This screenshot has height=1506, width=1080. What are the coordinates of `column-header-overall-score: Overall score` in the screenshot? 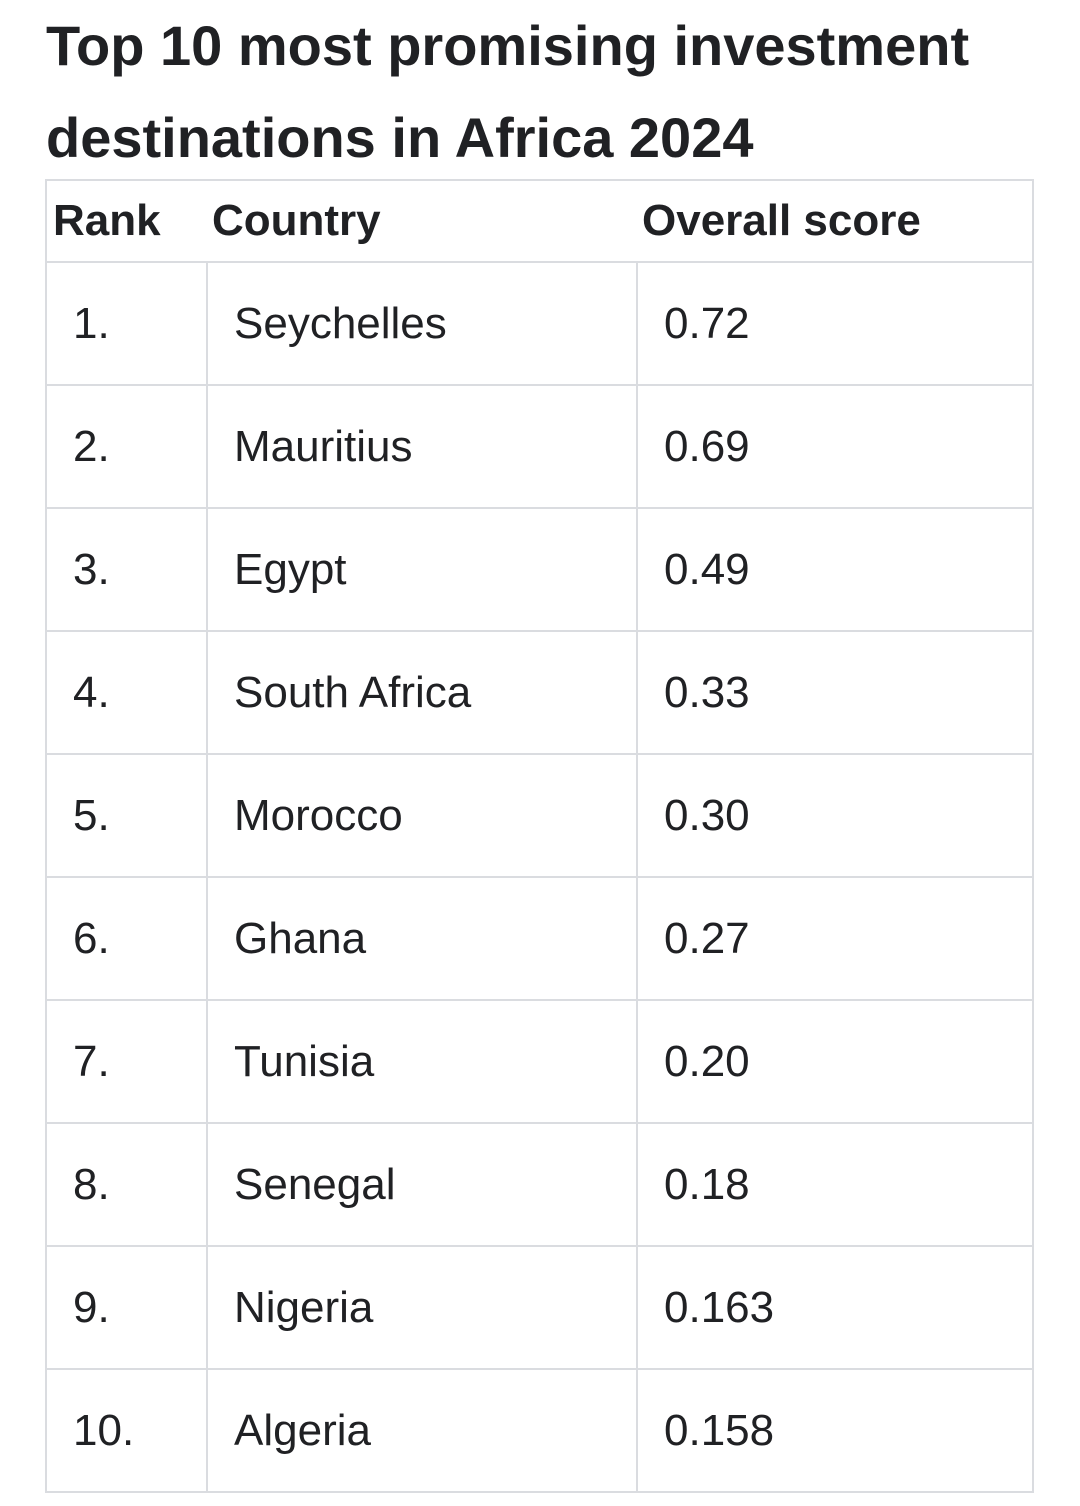 It's located at (781, 220).